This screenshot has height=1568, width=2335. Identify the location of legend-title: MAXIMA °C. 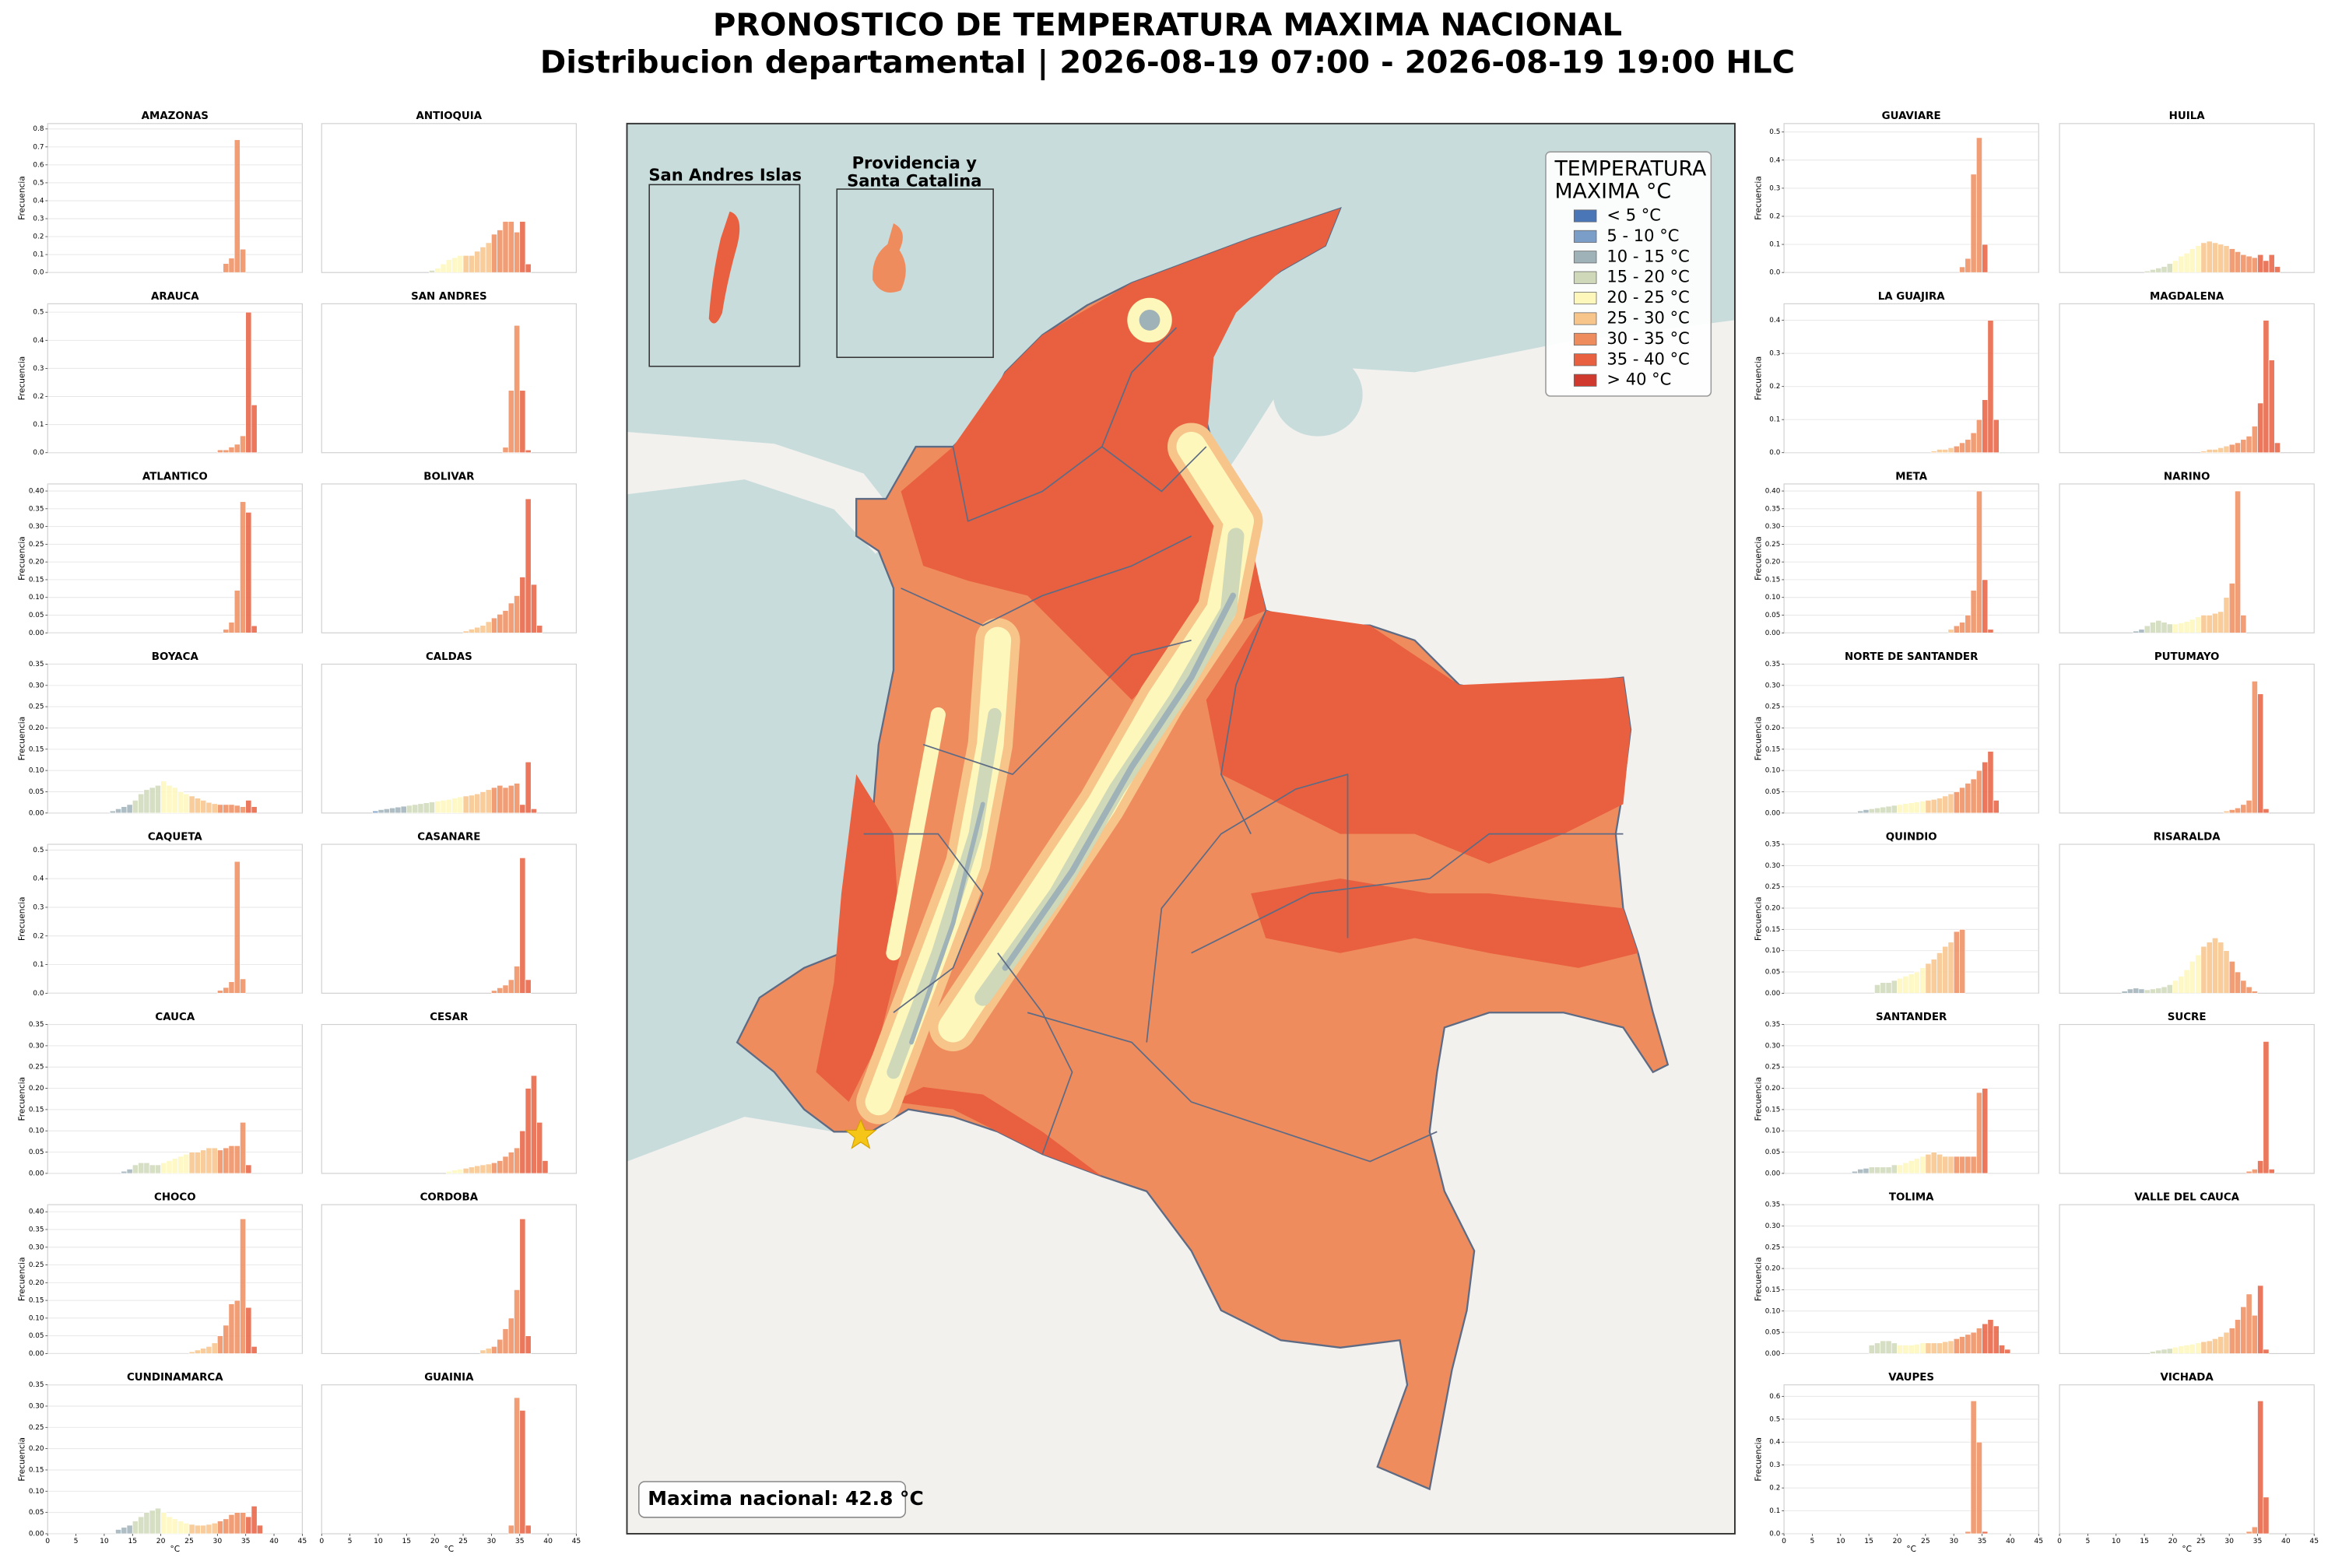
(1612, 191).